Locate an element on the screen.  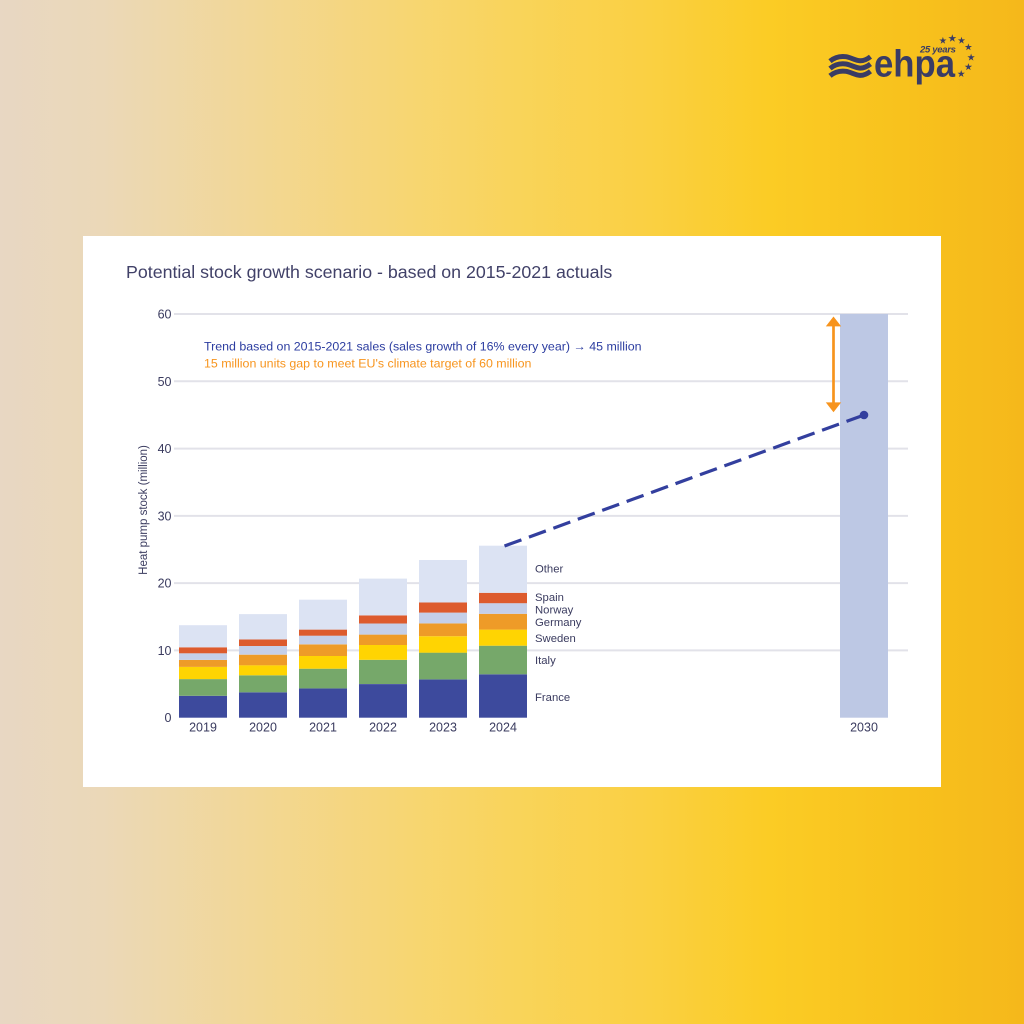
svg-text: Norway is located at coordinates (554, 611).